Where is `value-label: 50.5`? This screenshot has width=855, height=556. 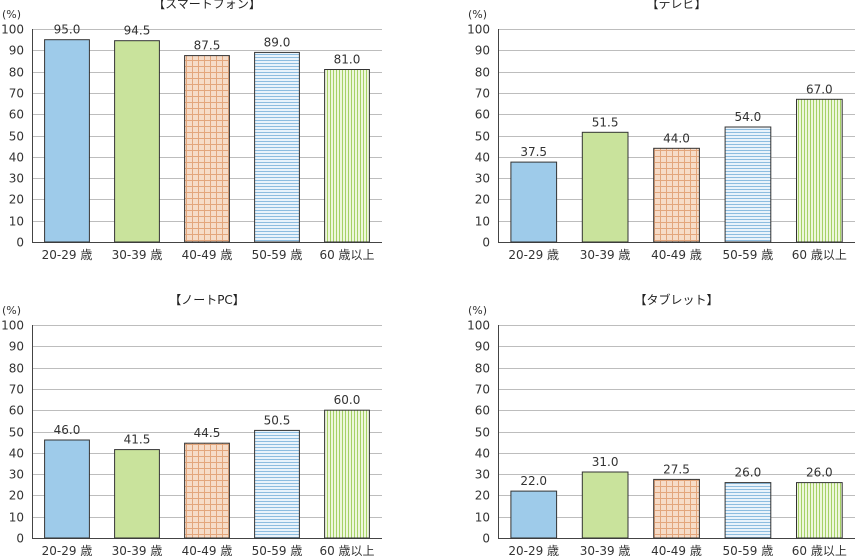
value-label: 50.5 is located at coordinates (277, 420).